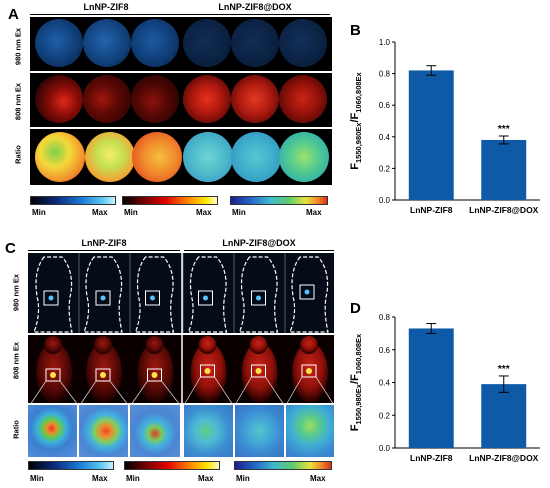 This screenshot has height=488, width=550. I want to click on panel-c-980-overlay, so click(181, 293).